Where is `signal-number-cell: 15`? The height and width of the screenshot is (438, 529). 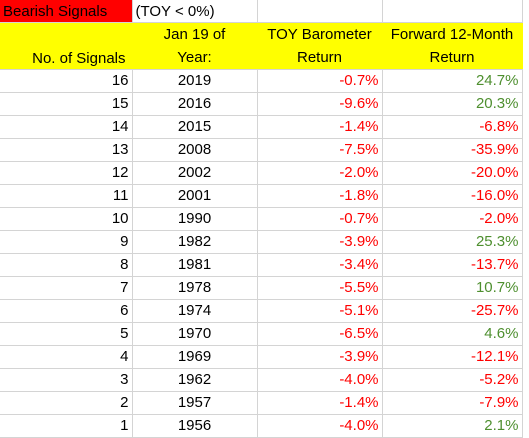 signal-number-cell: 15 is located at coordinates (66, 104).